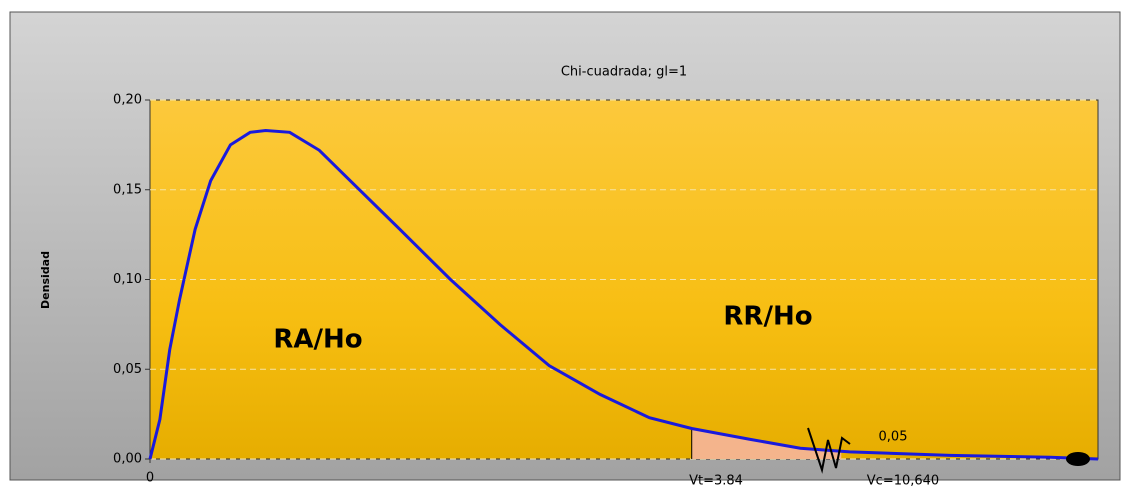 The width and height of the screenshot is (1126, 491). What do you see at coordinates (624, 72) in the screenshot?
I see `chart-title: Chi-cuadrada; gl=1` at bounding box center [624, 72].